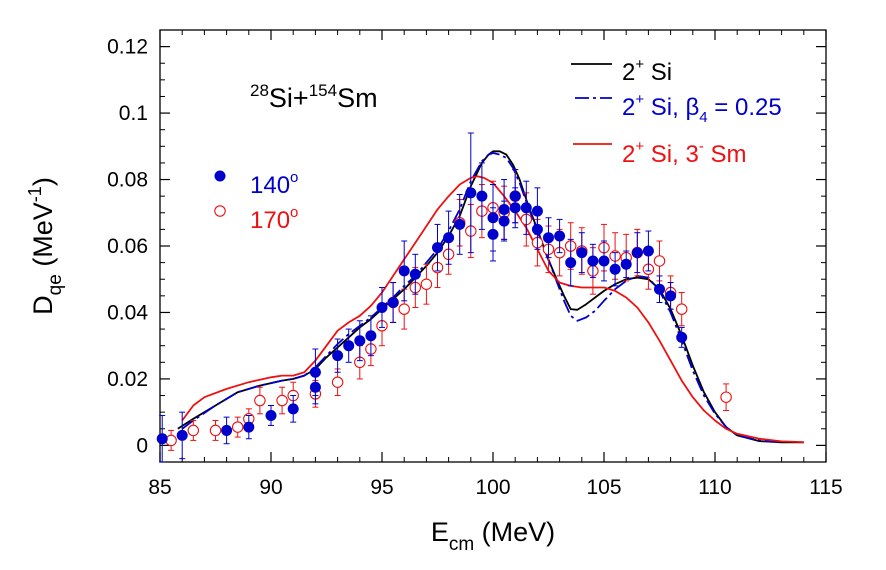  Describe the element at coordinates (256, 201) in the screenshot. I see `legend-points: 140o 170o` at that location.